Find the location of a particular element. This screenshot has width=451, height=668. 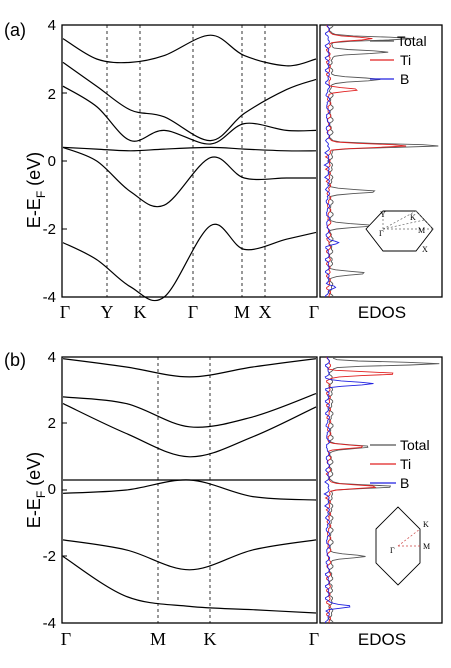

panel-b-bz-inset: K M Γ is located at coordinates (402, 546).